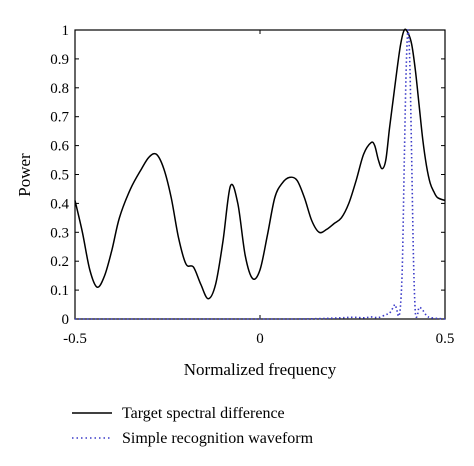  What do you see at coordinates (218, 438) in the screenshot?
I see `legend-label-waveform: Simple recognition waveform` at bounding box center [218, 438].